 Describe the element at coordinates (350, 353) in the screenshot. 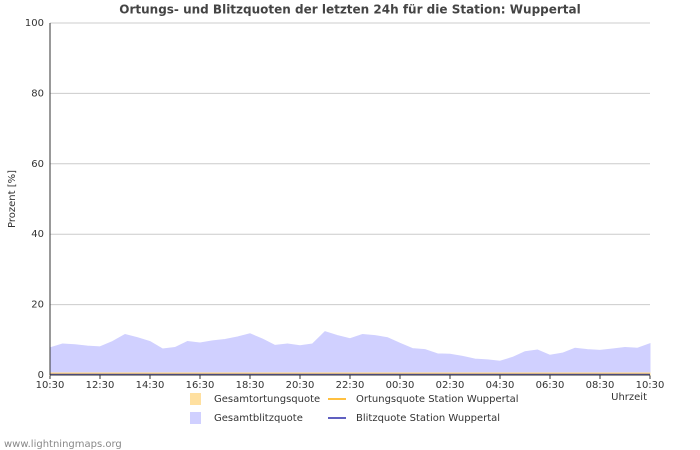

I see `area` at that location.